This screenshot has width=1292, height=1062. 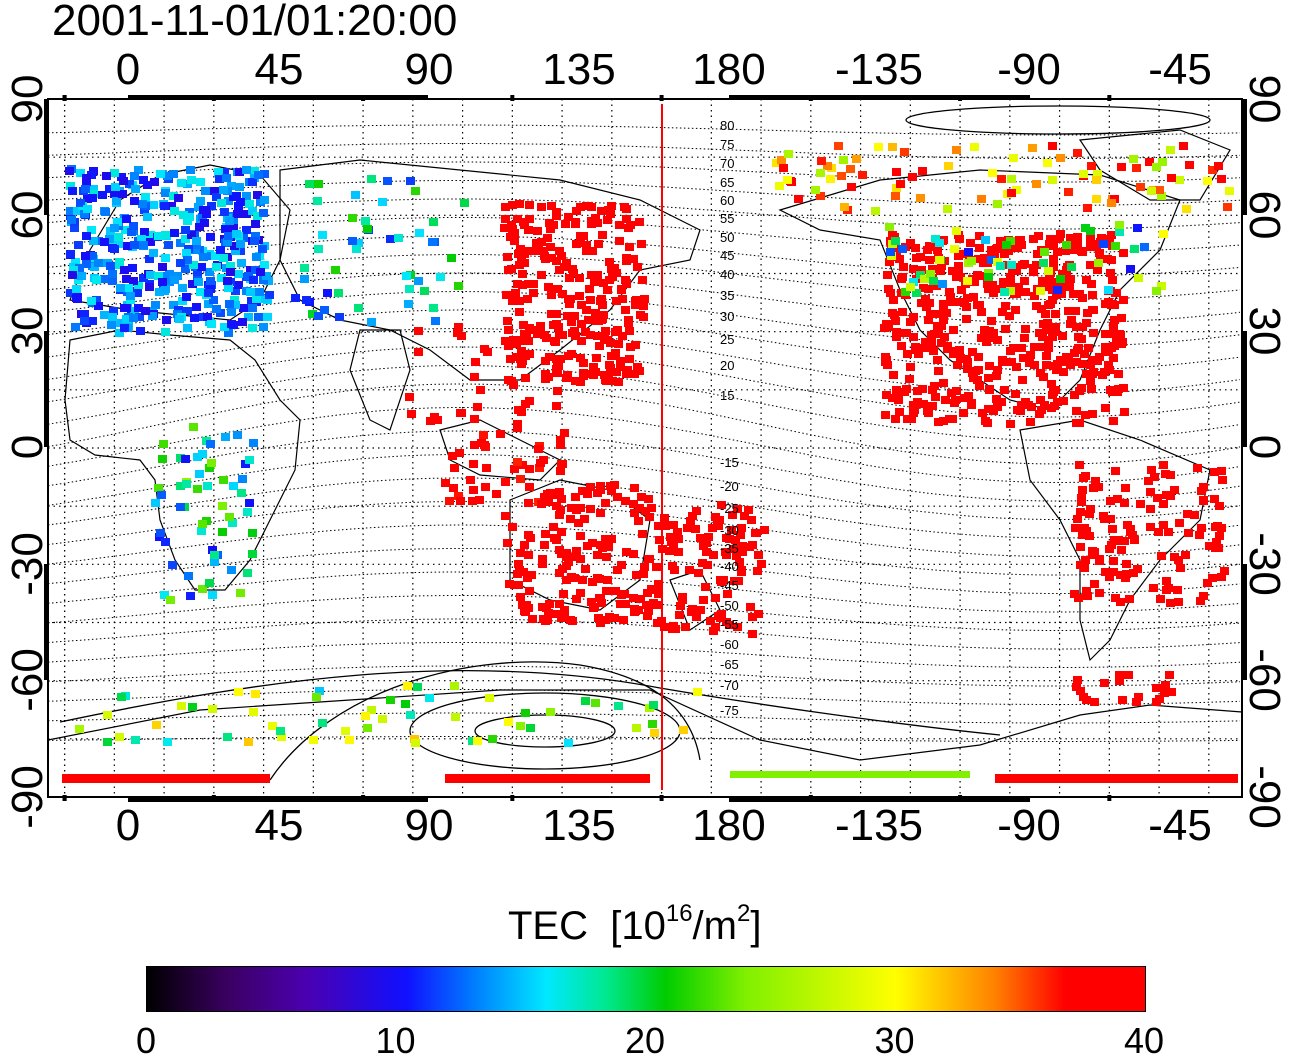 I want to click on colorbar-tick-label: 20, so click(x=645, y=1040).